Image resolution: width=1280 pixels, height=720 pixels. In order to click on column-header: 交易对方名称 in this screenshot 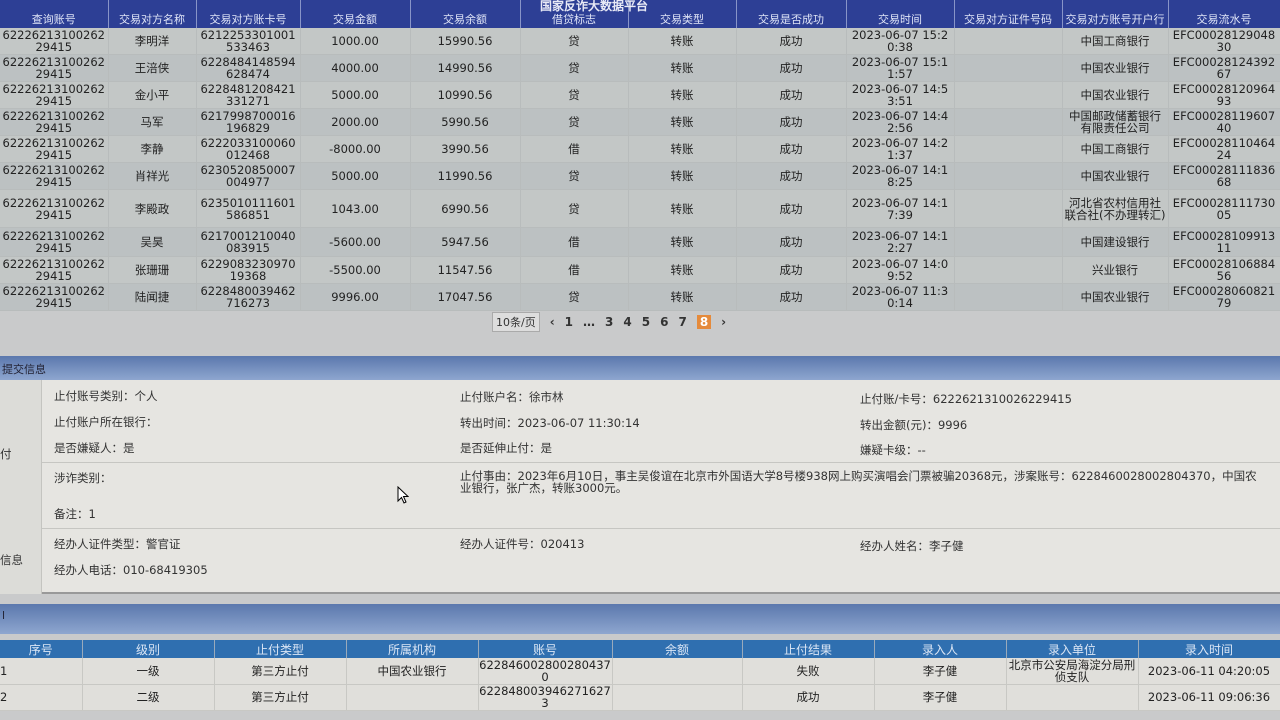, I will do `click(152, 14)`.